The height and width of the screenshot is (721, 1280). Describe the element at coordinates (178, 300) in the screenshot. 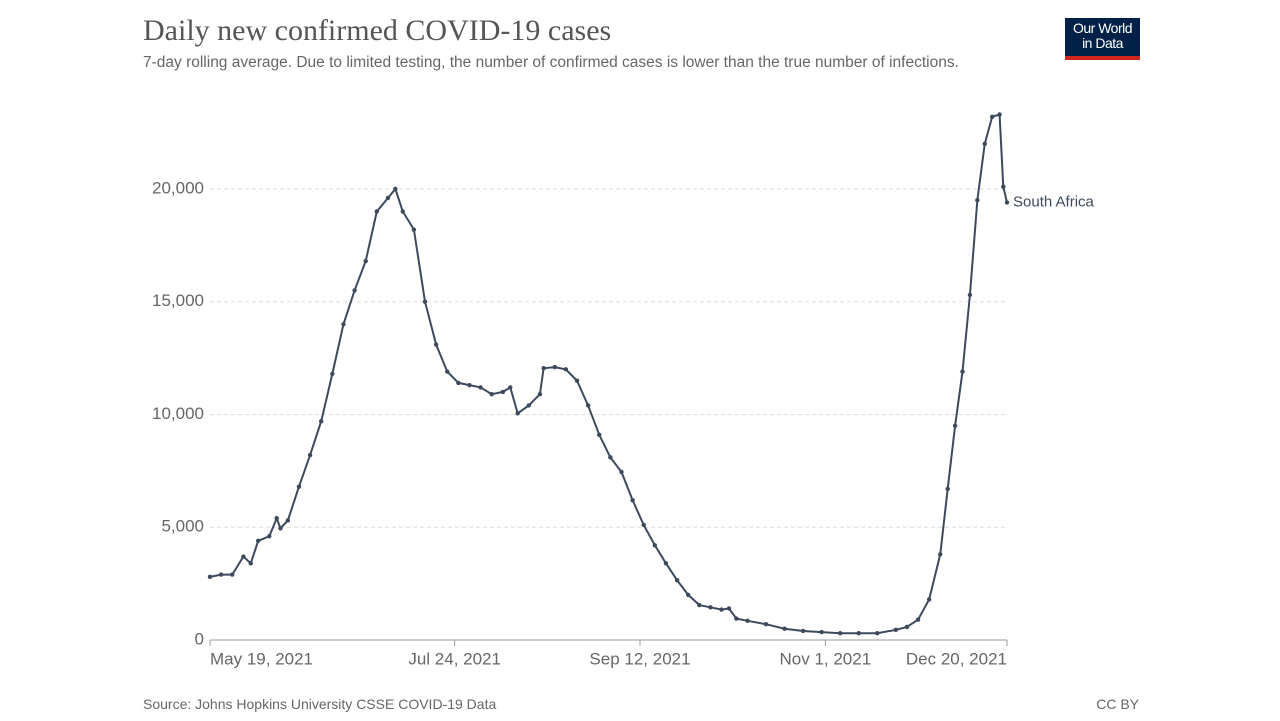

I see `y-tick-label: 15,000` at that location.